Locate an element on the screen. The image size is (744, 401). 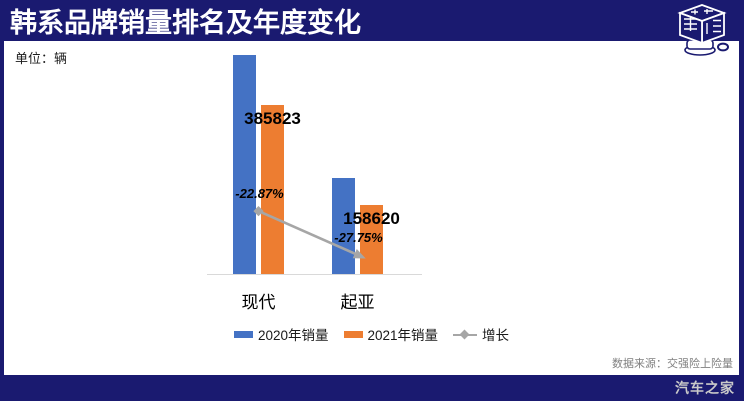
chart-legend: 2020年销量 2021年销量 增长 is located at coordinates (371, 334).